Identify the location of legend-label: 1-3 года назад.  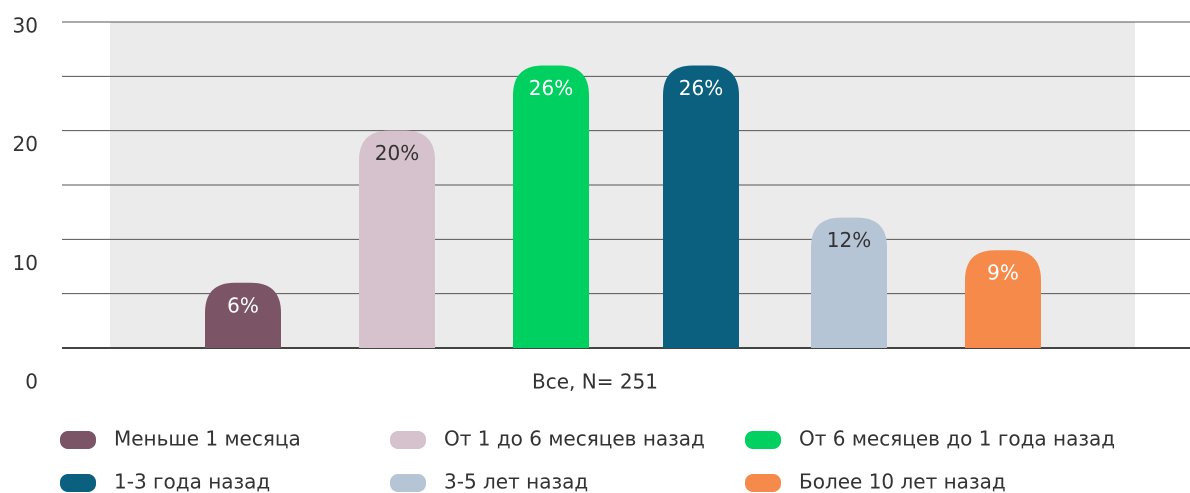
(192, 481).